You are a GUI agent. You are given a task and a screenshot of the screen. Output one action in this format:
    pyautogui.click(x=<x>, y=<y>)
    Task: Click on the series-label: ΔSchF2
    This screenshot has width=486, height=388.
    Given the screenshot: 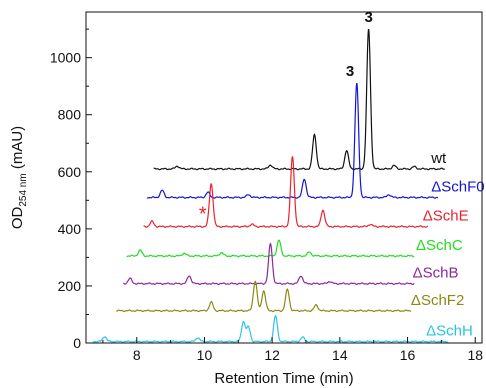 What is the action you would take?
    pyautogui.click(x=437, y=300)
    